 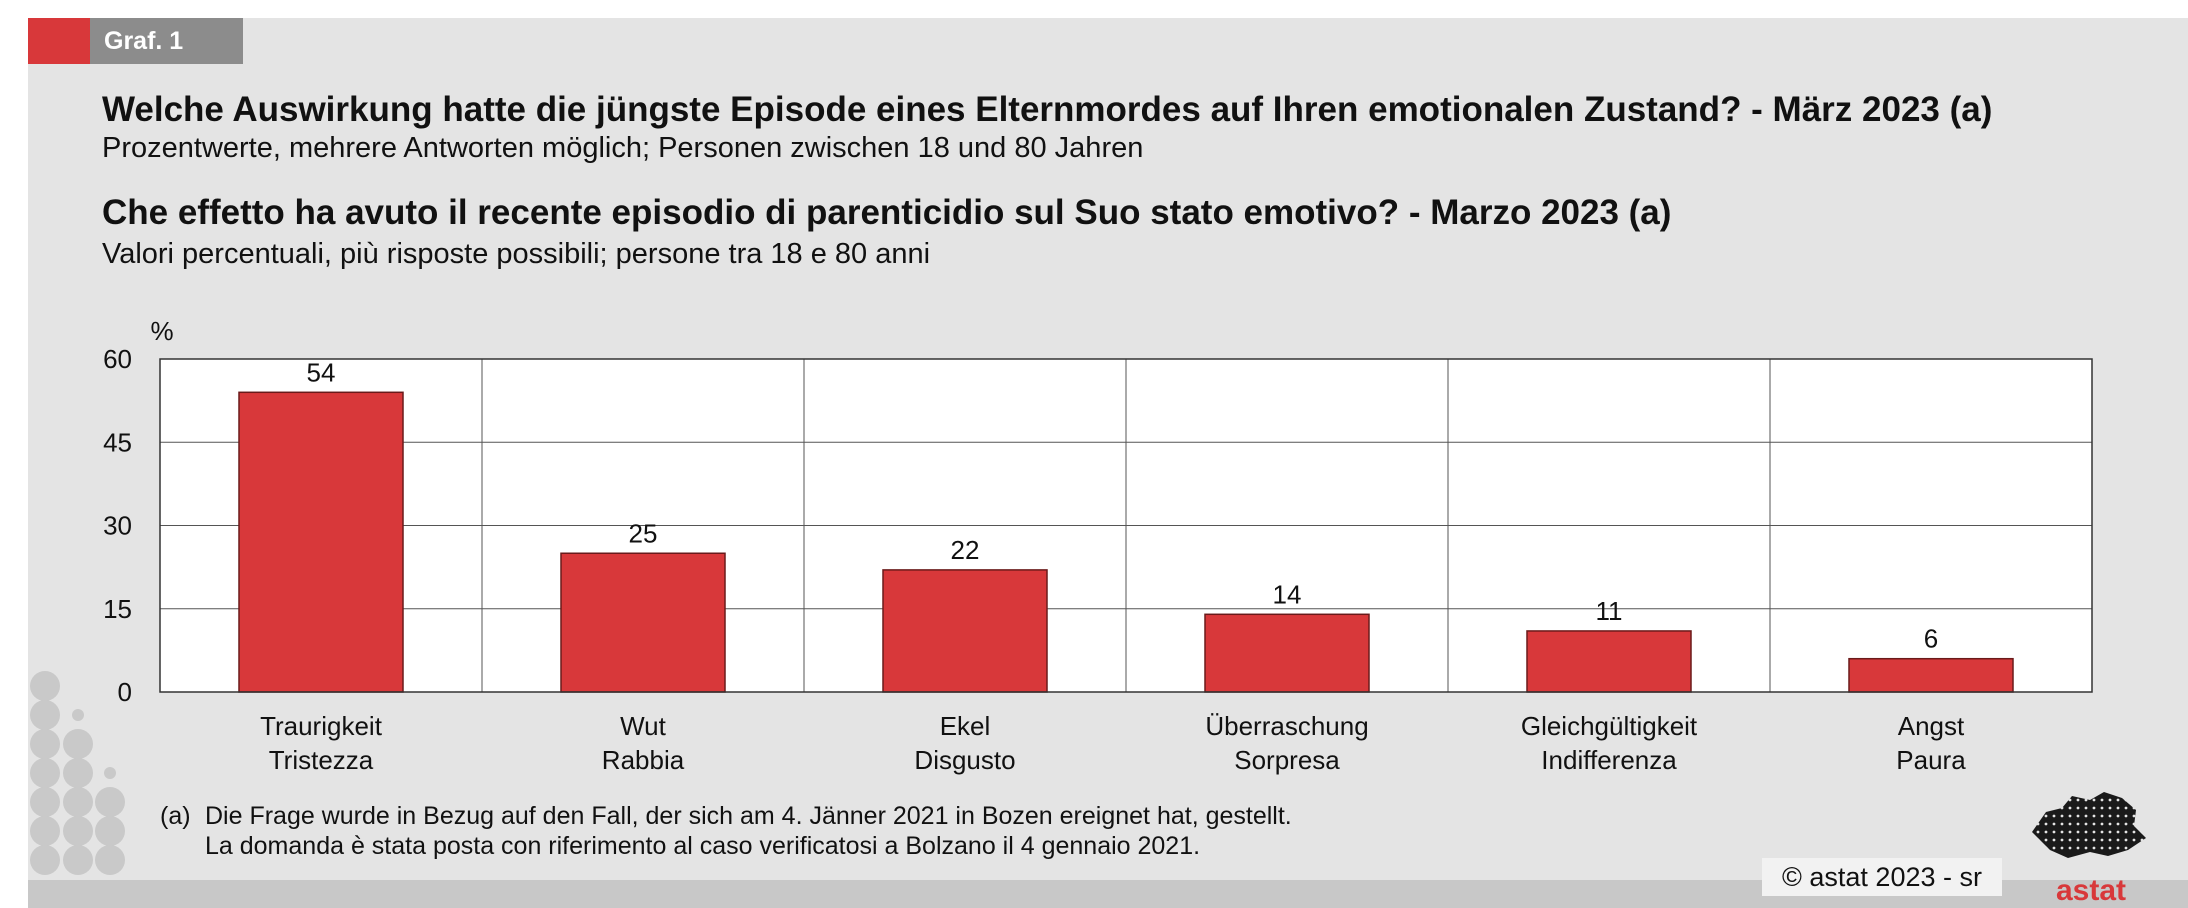 What do you see at coordinates (321, 760) in the screenshot?
I see `x-category-label: Tristezza` at bounding box center [321, 760].